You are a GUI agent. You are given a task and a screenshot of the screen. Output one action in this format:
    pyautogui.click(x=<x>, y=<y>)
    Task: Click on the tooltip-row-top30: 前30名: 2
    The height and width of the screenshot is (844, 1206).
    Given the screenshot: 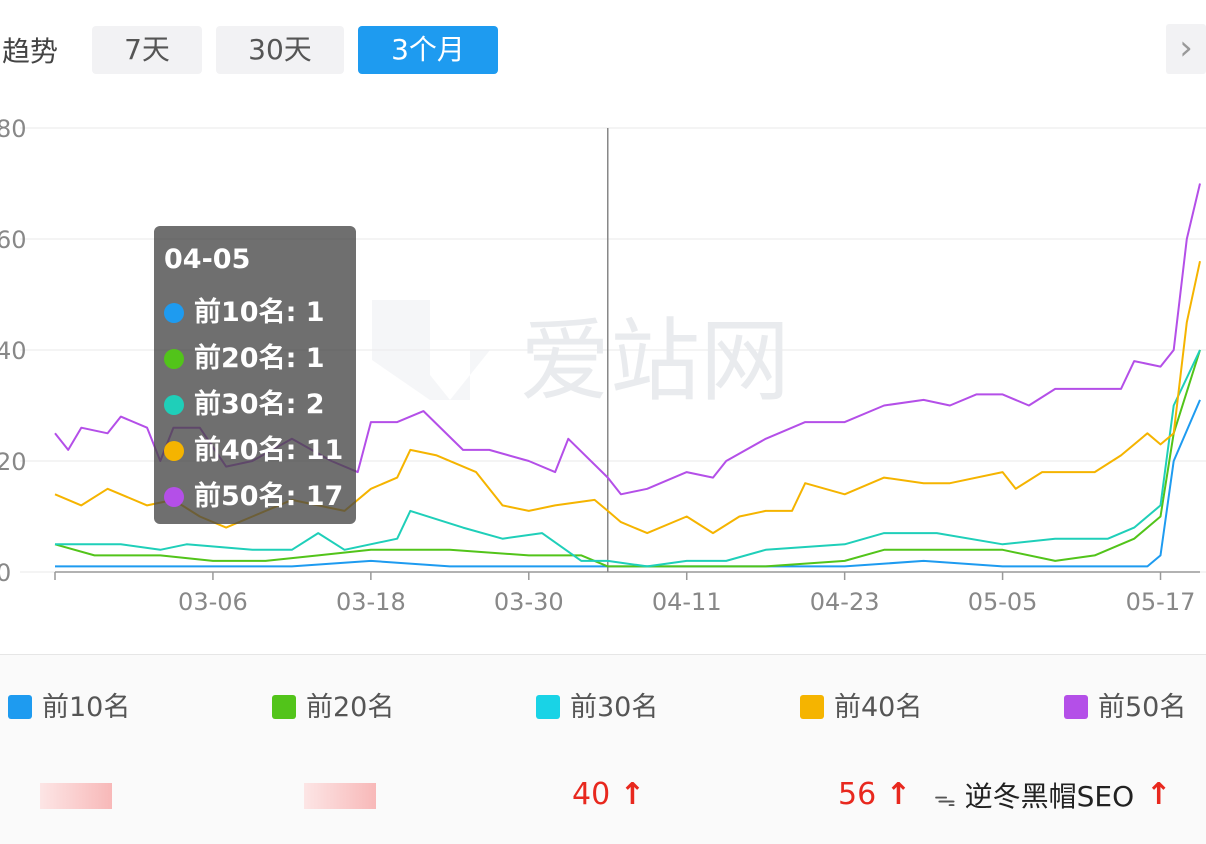 What is the action you would take?
    pyautogui.click(x=244, y=401)
    